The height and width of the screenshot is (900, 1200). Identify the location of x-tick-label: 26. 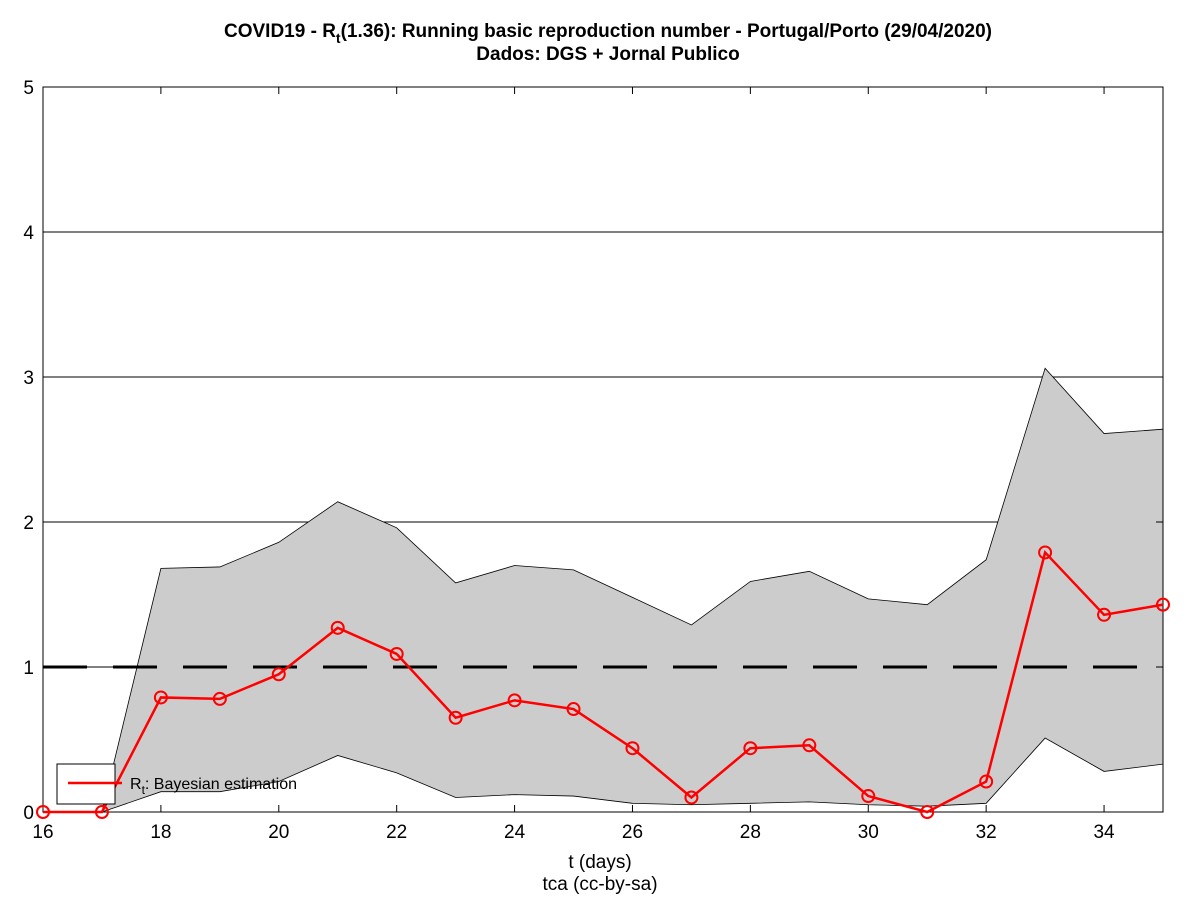
(632, 832).